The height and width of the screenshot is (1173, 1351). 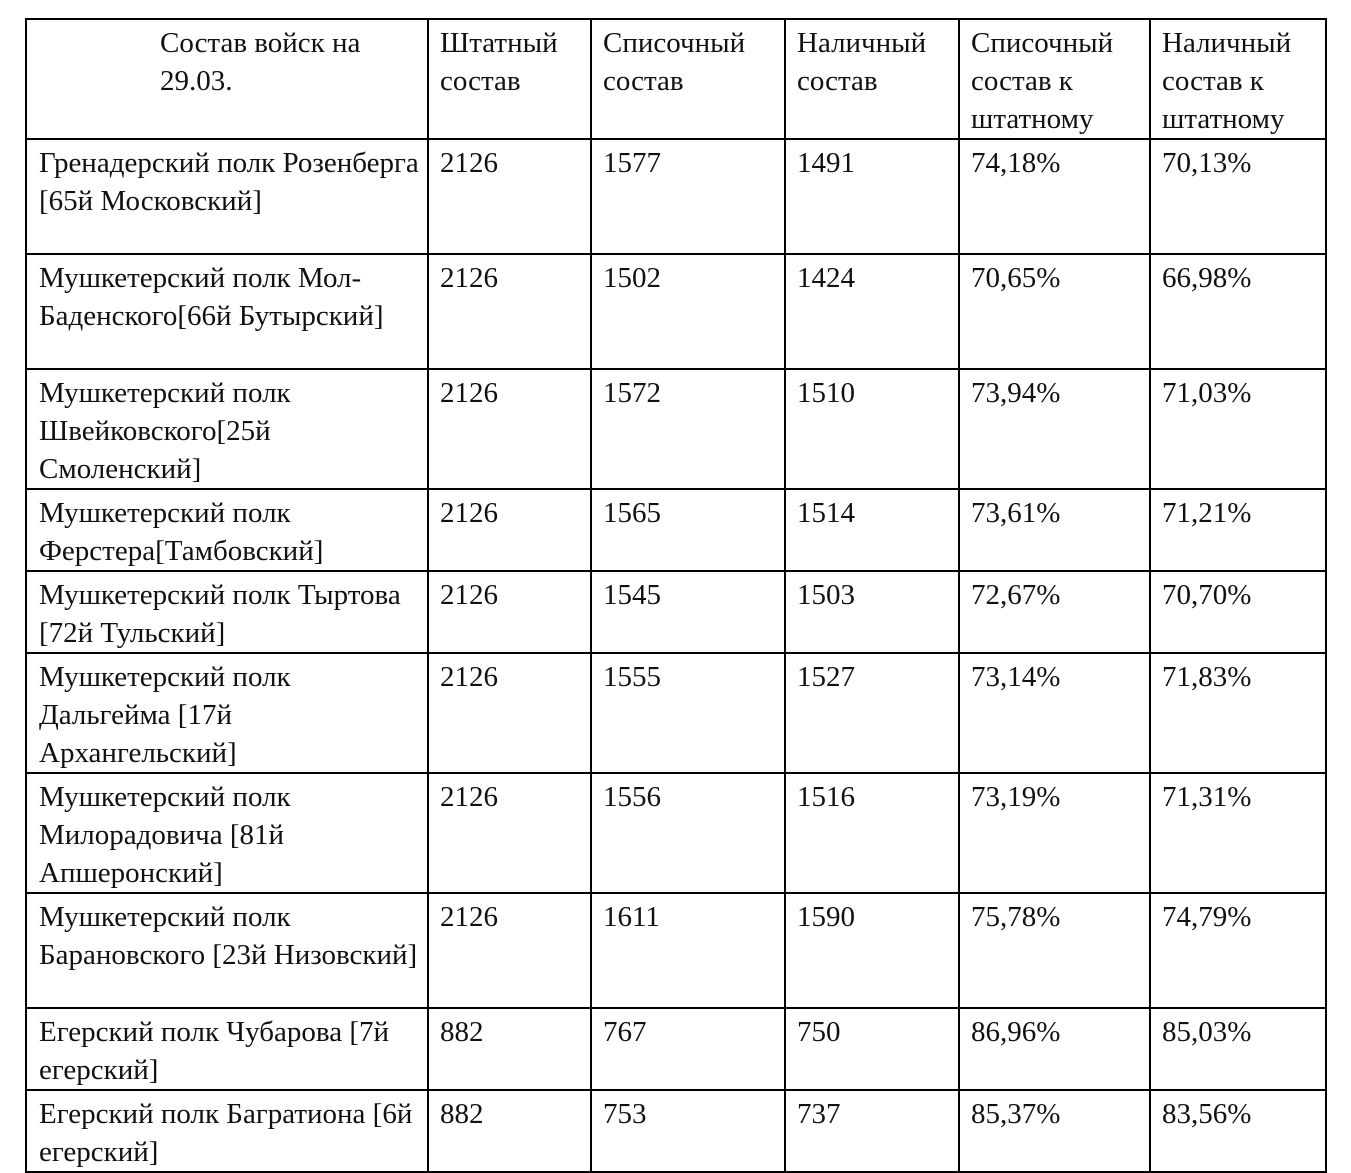 What do you see at coordinates (227, 1049) in the screenshot?
I see `row-label: Егерский полк Чубарова [7й егерский]` at bounding box center [227, 1049].